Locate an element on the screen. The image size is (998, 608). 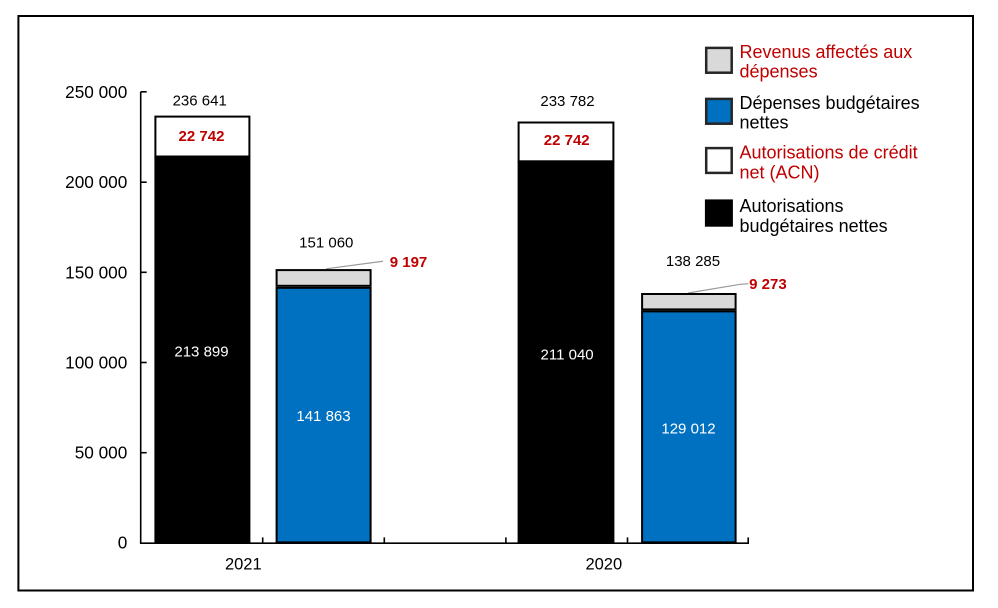
svg-text: 9 273 is located at coordinates (768, 284).